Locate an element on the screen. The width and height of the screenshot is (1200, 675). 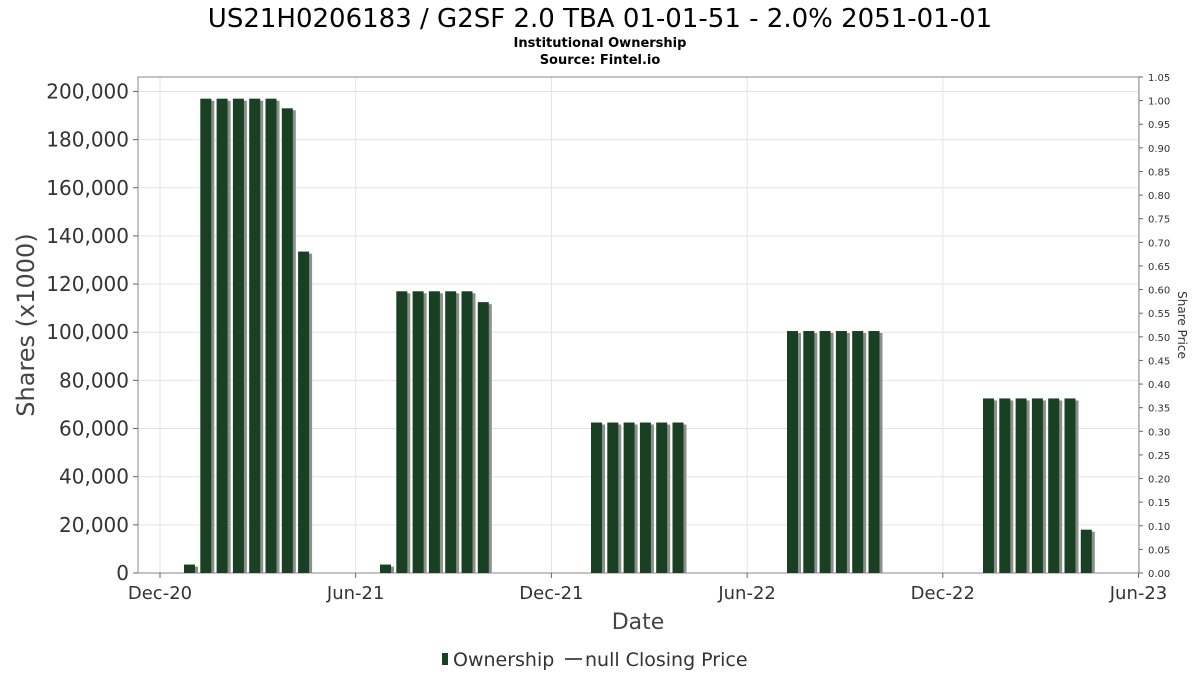
y2-axis-label: Share Price is located at coordinates (1182, 325).